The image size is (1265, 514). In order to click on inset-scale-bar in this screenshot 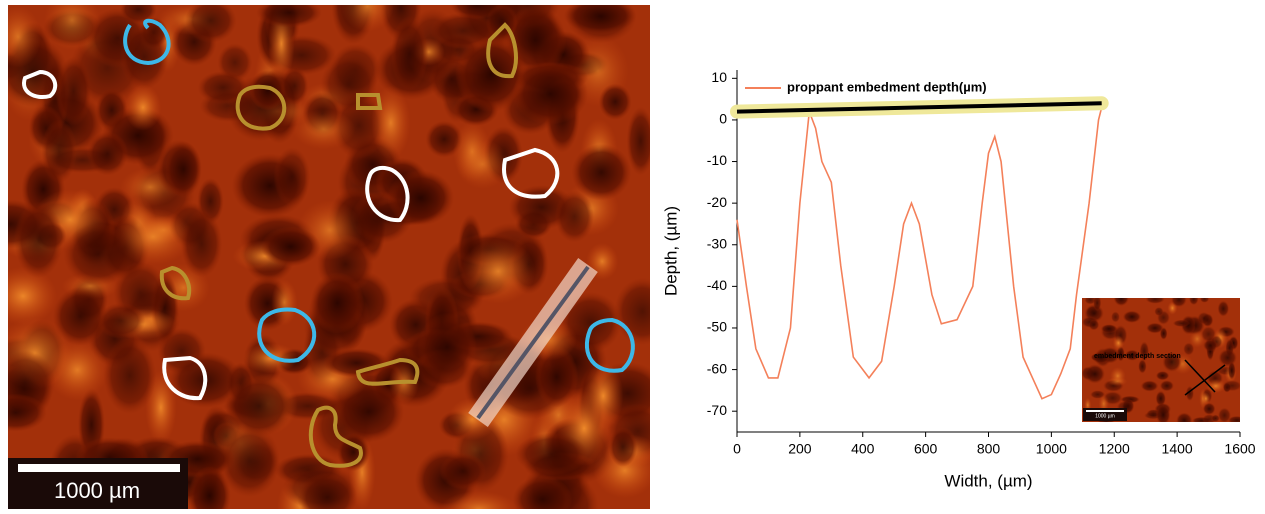, I will do `click(1105, 411)`.